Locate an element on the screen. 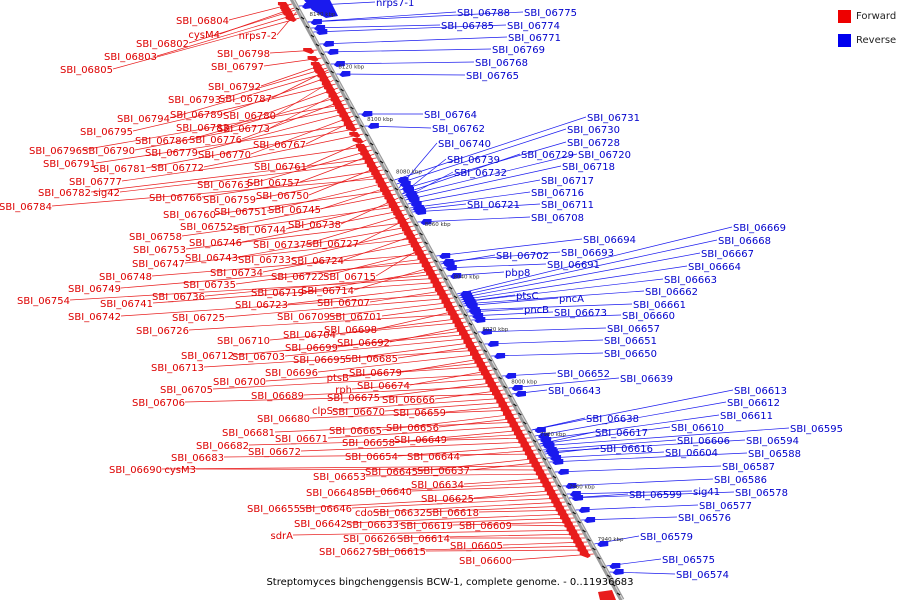 The image size is (900, 600). forward-gene-label-71: SBI_06704 is located at coordinates (309, 335).